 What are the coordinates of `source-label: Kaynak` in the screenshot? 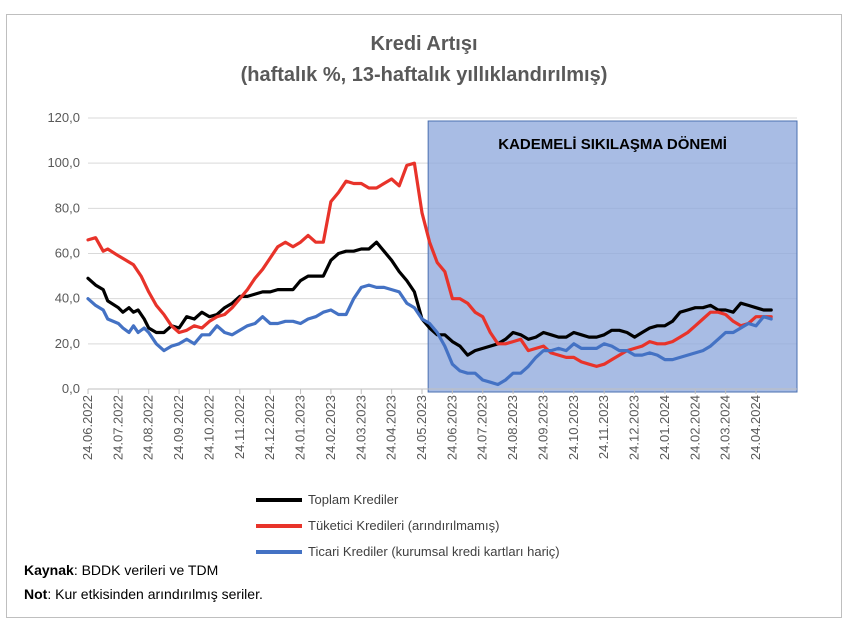 It's located at (49, 570).